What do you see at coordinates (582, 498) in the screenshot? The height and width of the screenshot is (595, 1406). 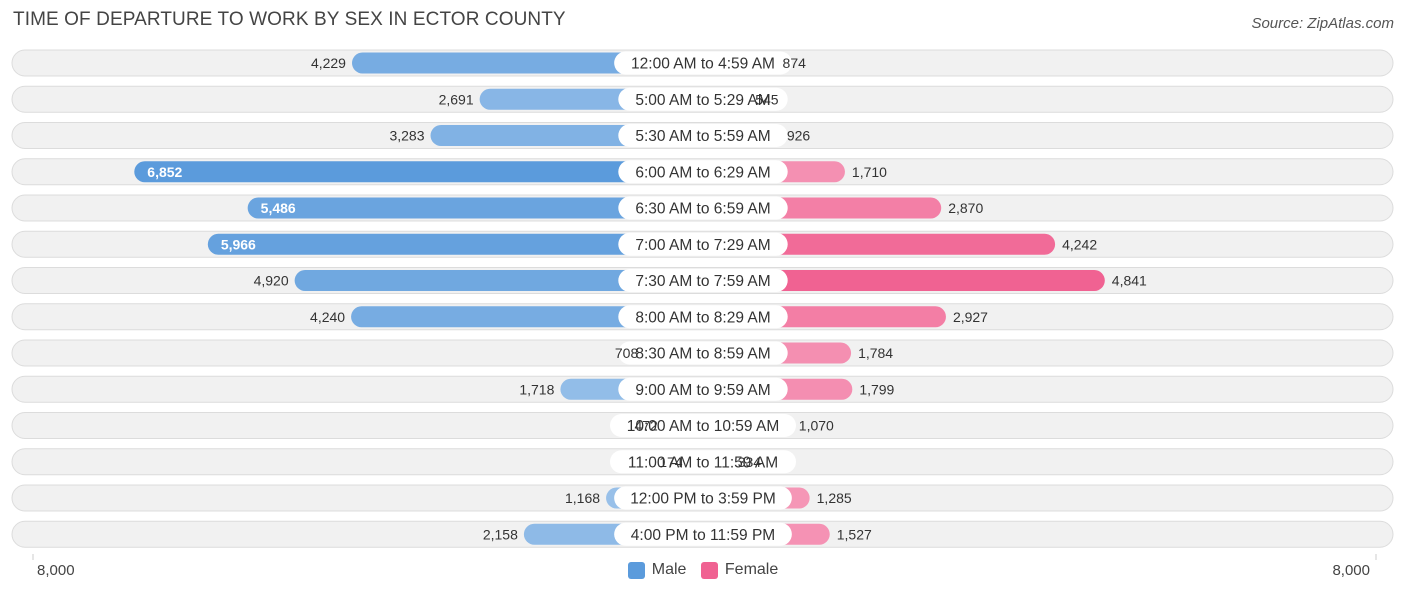 I see `male-value-label: 1,168` at bounding box center [582, 498].